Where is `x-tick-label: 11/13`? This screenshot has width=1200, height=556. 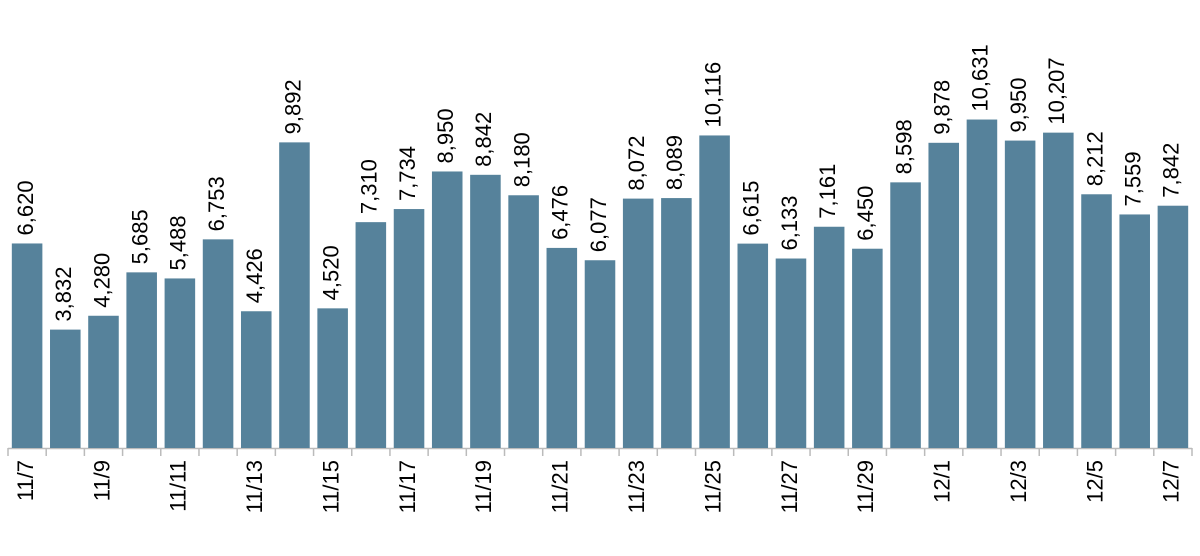 x-tick-label: 11/13 is located at coordinates (254, 486).